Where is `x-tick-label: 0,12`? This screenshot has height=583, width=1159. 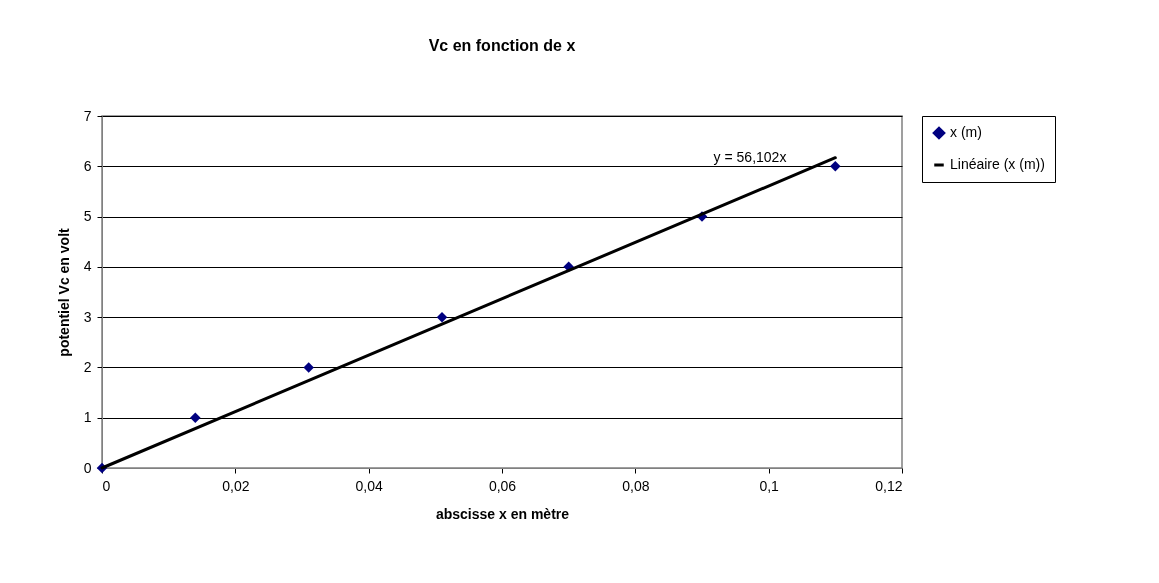 x-tick-label: 0,12 is located at coordinates (889, 485).